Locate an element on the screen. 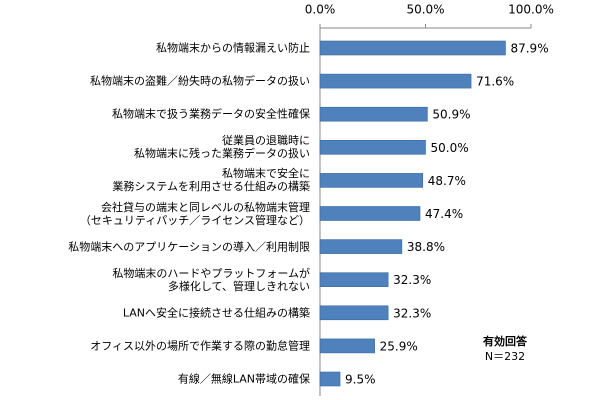  value-label: 47.4% is located at coordinates (444, 214).